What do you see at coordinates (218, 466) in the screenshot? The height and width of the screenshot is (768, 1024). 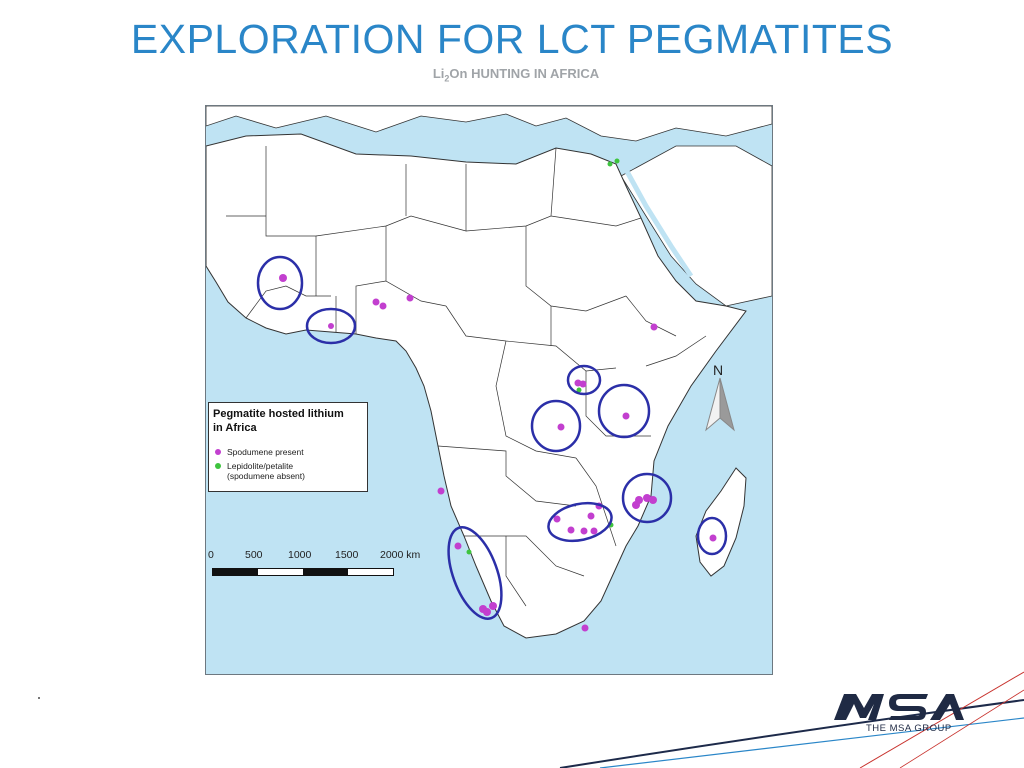 I see `lepidolite-dot-icon` at bounding box center [218, 466].